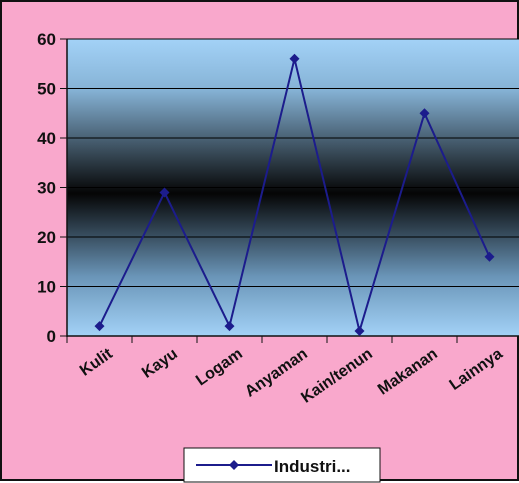  I want to click on y-tick-label: 50, so click(46, 89).